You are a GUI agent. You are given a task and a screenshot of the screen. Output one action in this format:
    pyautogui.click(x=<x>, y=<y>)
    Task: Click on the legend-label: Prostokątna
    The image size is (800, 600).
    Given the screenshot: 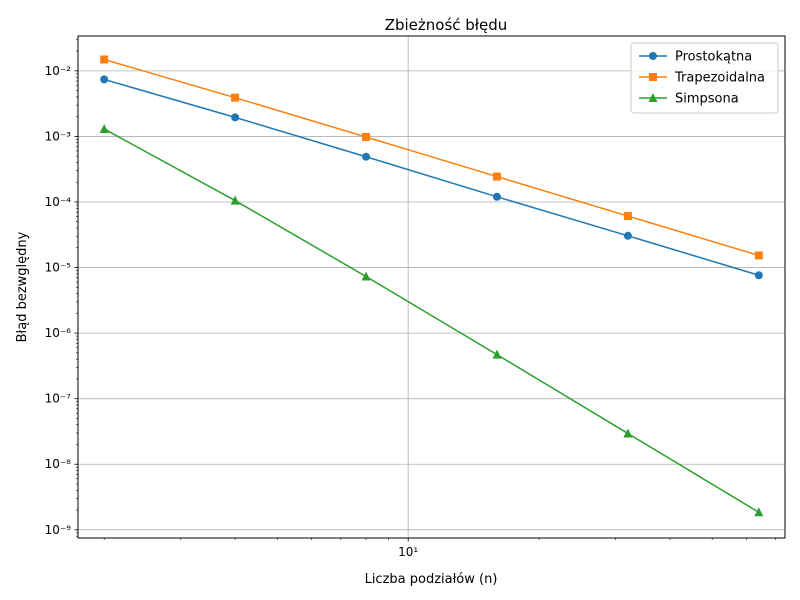 What is the action you would take?
    pyautogui.click(x=713, y=57)
    